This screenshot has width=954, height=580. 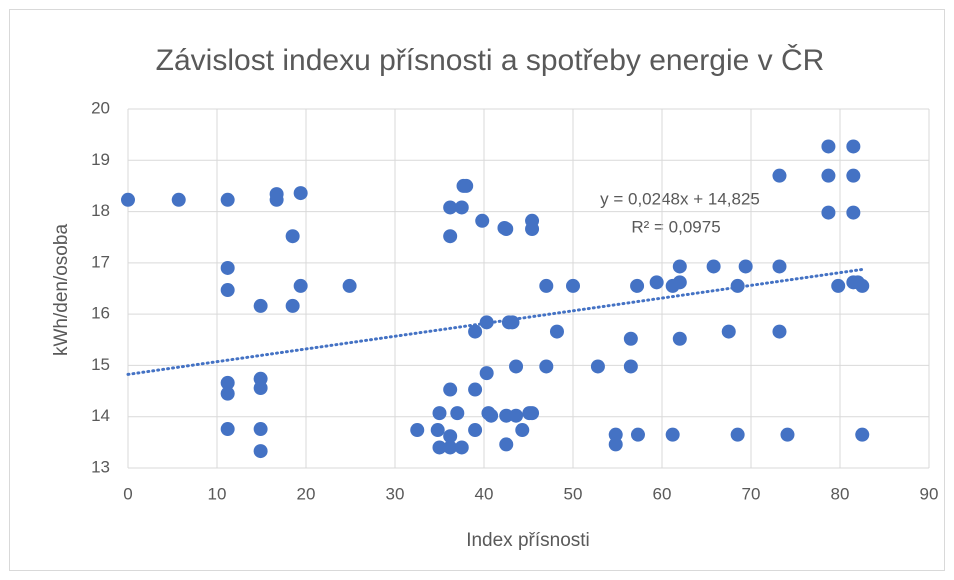 I want to click on x-tick-label: 70, so click(x=751, y=493).